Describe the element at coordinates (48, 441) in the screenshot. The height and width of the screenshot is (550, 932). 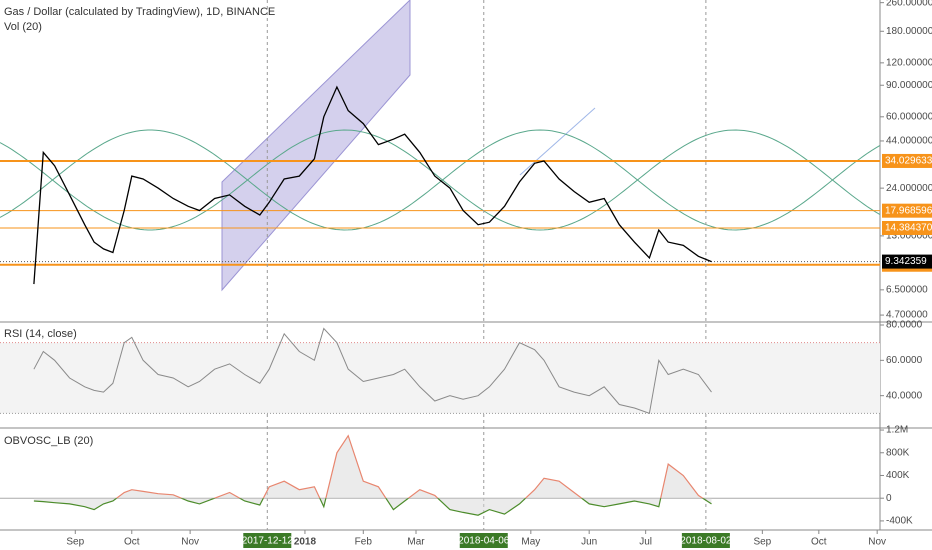
I see `obv-title: OBVOSC_LB (20)` at that location.